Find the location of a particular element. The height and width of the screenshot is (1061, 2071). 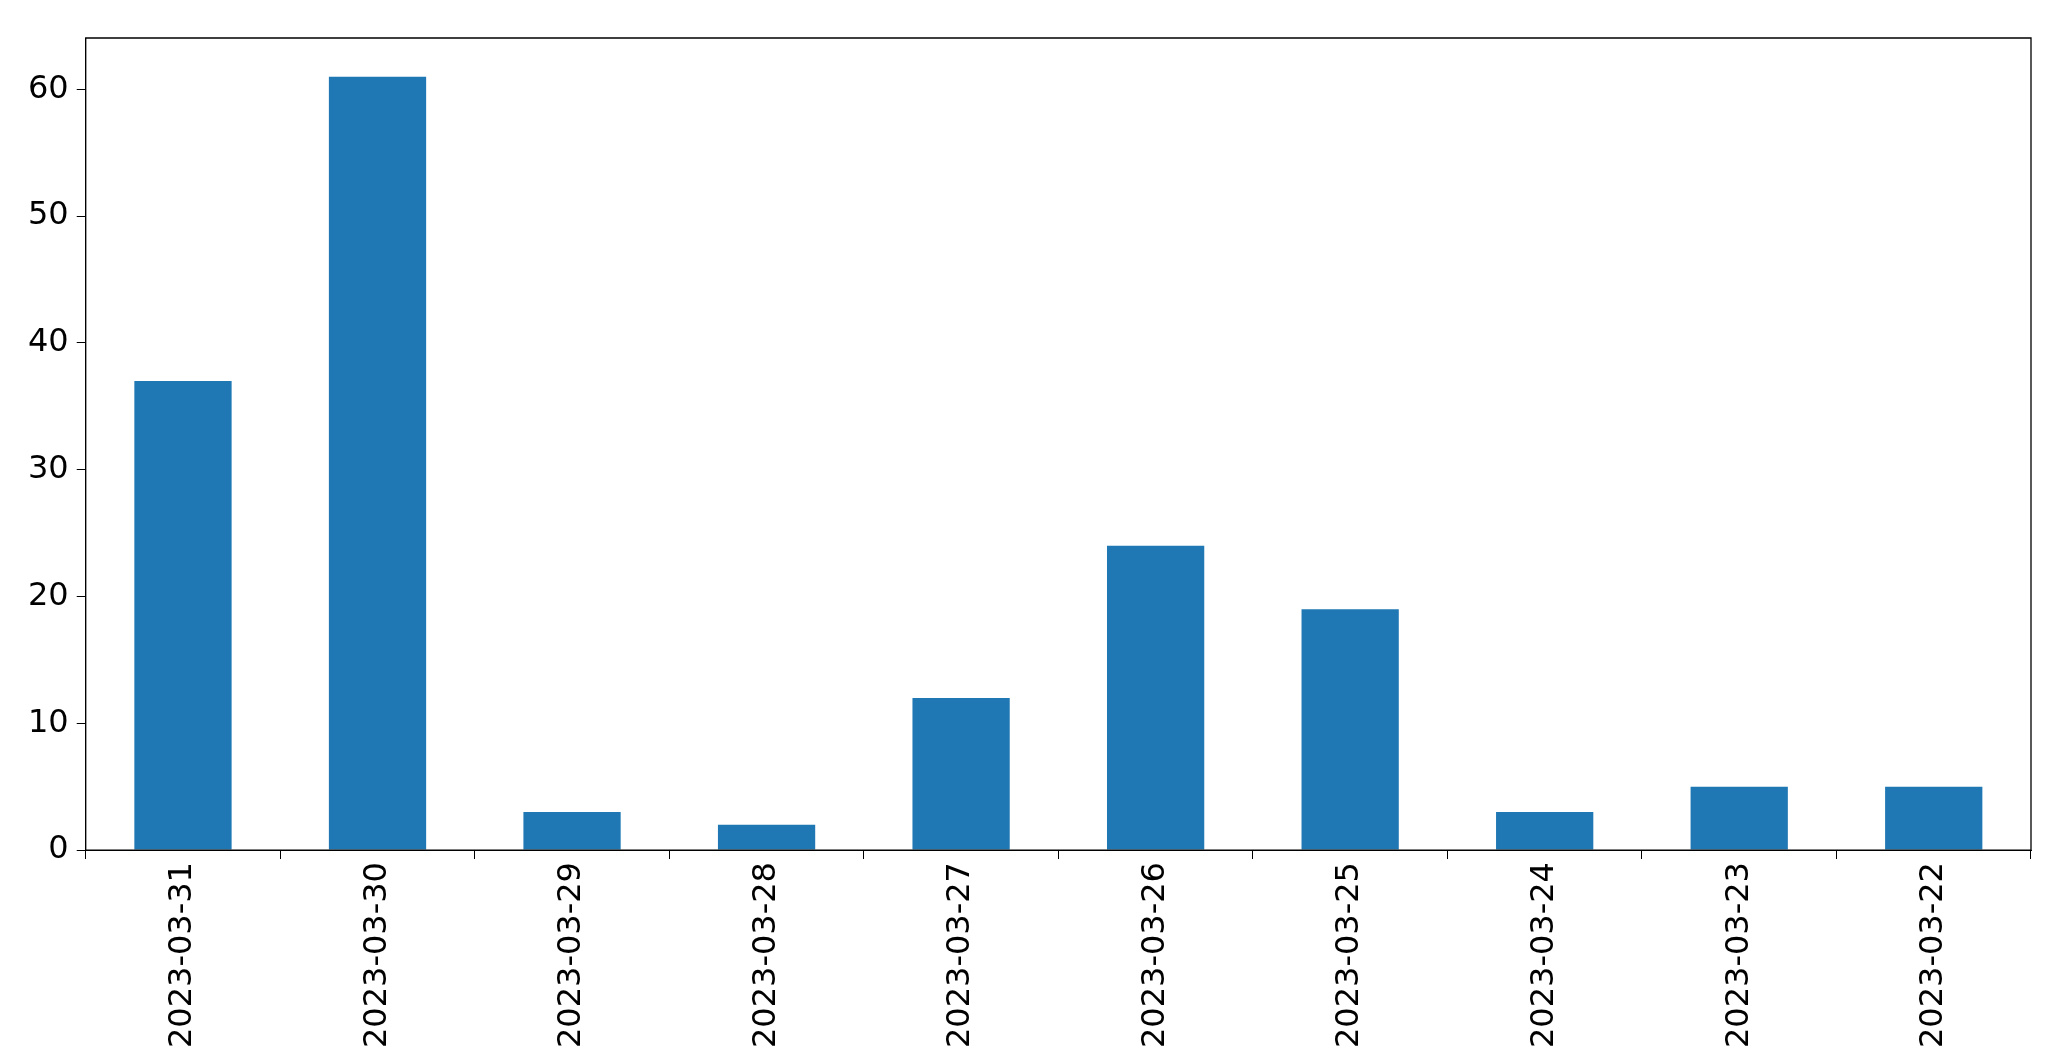

x-tick-label: 2023-03-23 is located at coordinates (1736, 955).